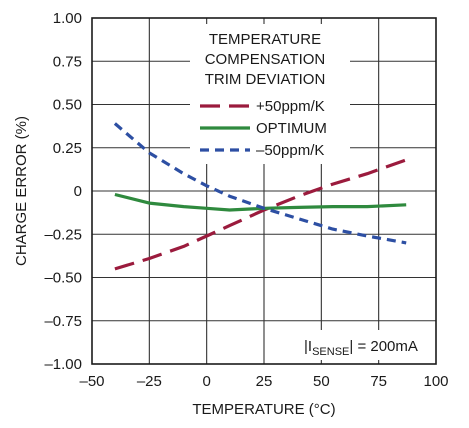  I want to click on sense-current-label: |ISENSE| = 200mA, so click(361, 348).